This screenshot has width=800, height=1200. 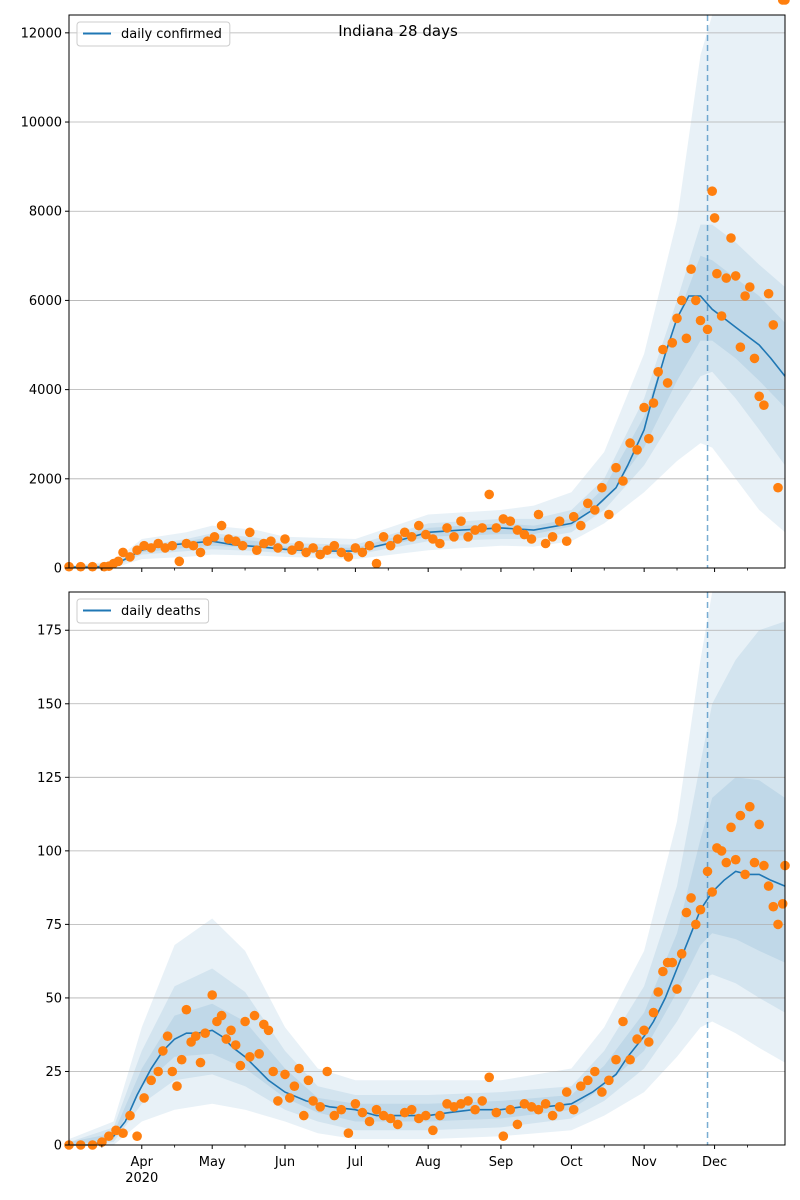 I want to click on deaths-legend-label: daily deaths, so click(x=161, y=611).